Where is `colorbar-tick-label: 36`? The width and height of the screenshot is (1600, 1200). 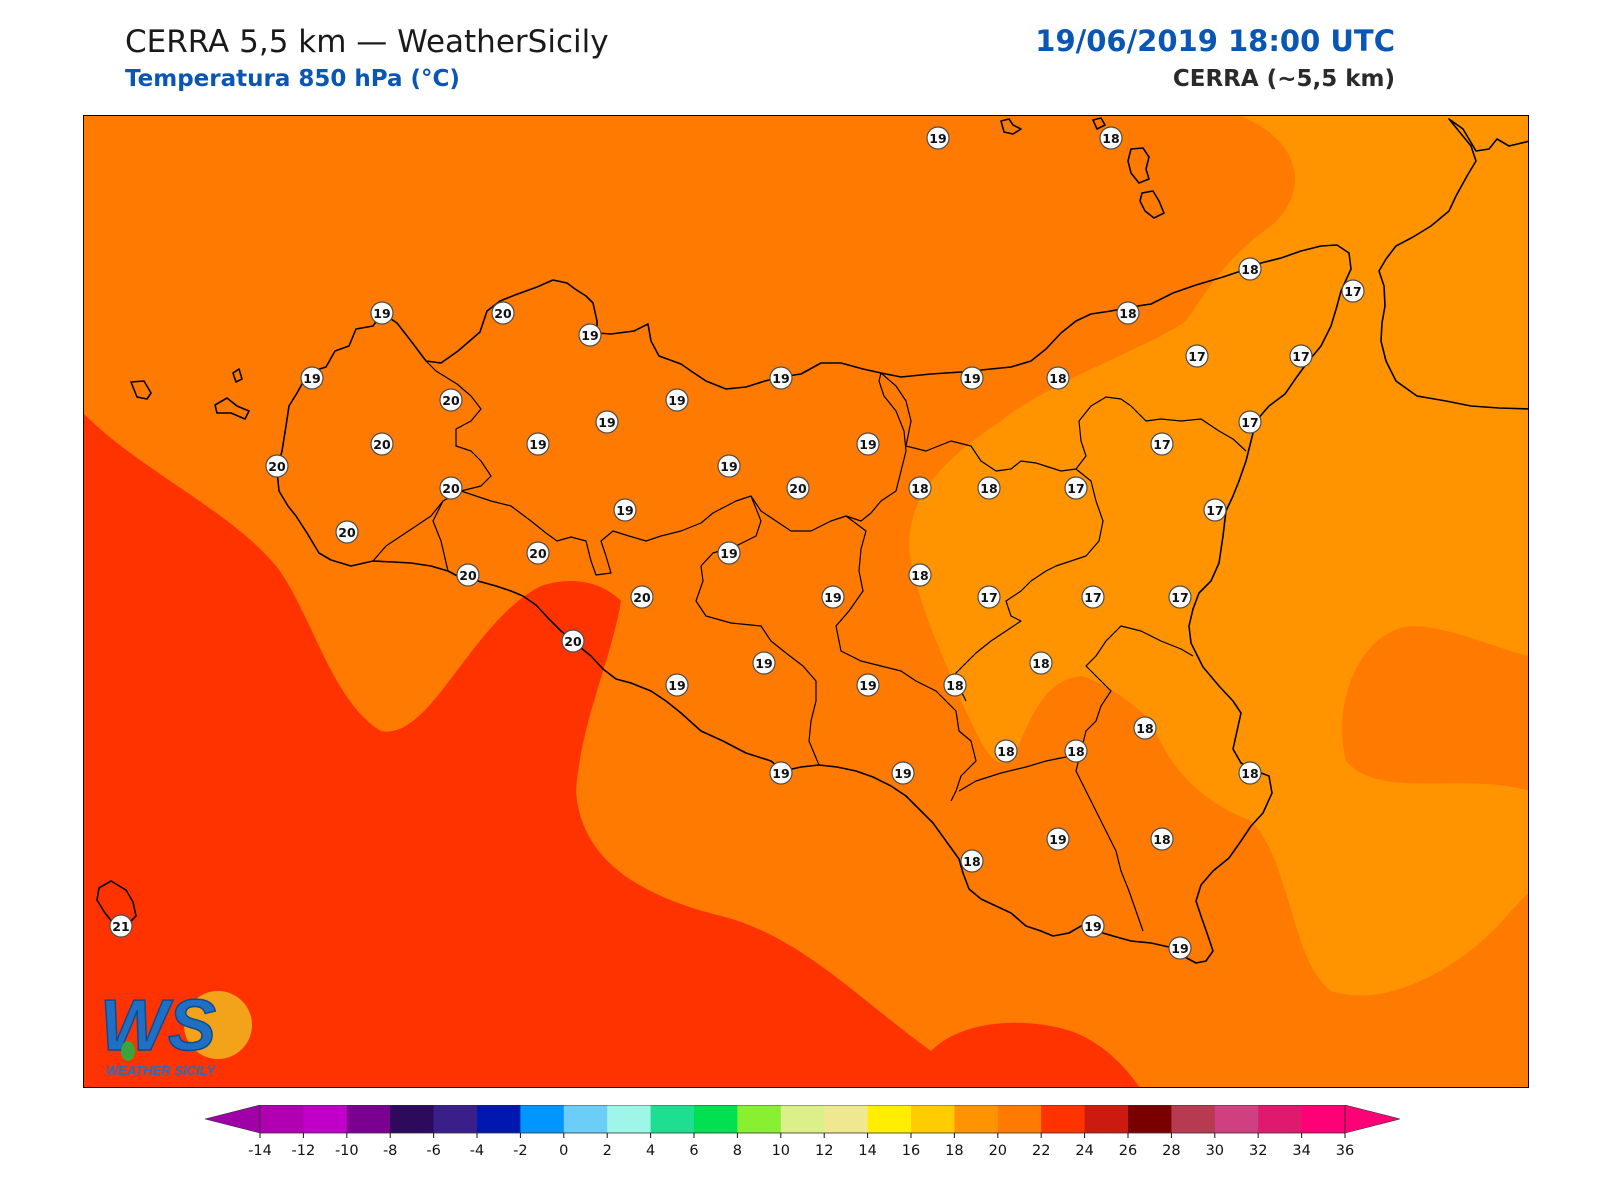 colorbar-tick-label: 36 is located at coordinates (1345, 1151).